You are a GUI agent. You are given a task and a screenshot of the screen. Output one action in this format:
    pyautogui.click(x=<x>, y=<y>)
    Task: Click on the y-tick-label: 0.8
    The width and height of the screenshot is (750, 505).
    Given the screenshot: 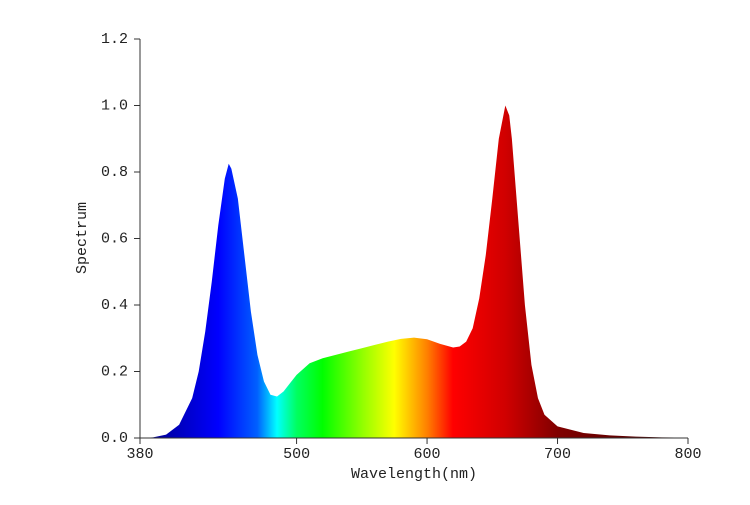 What is the action you would take?
    pyautogui.click(x=114, y=172)
    